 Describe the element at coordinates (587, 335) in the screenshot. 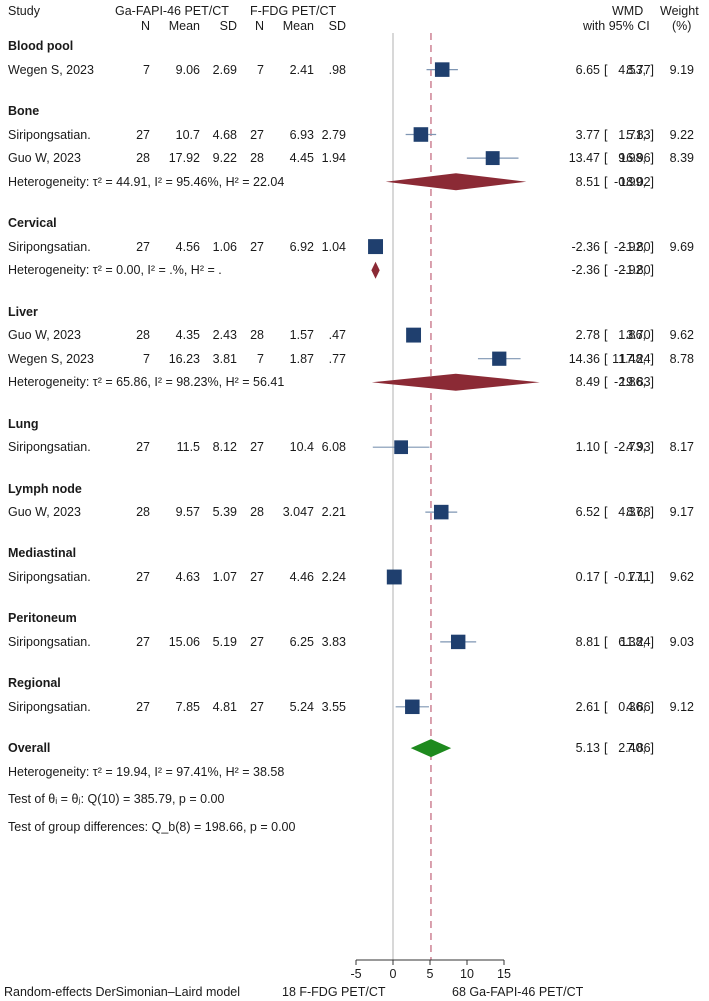

I see `wmd-estimate: 2.78` at that location.